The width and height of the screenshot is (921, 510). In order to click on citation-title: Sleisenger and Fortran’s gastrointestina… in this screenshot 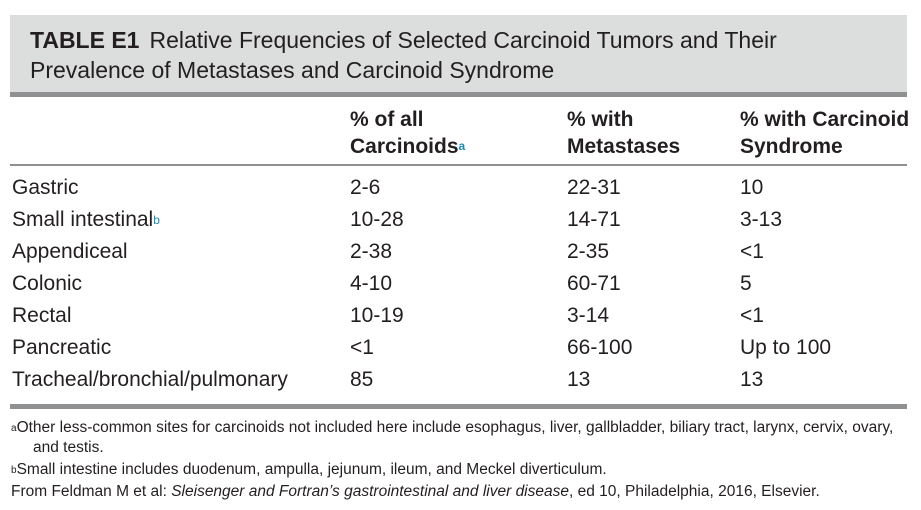, I will do `click(370, 491)`.